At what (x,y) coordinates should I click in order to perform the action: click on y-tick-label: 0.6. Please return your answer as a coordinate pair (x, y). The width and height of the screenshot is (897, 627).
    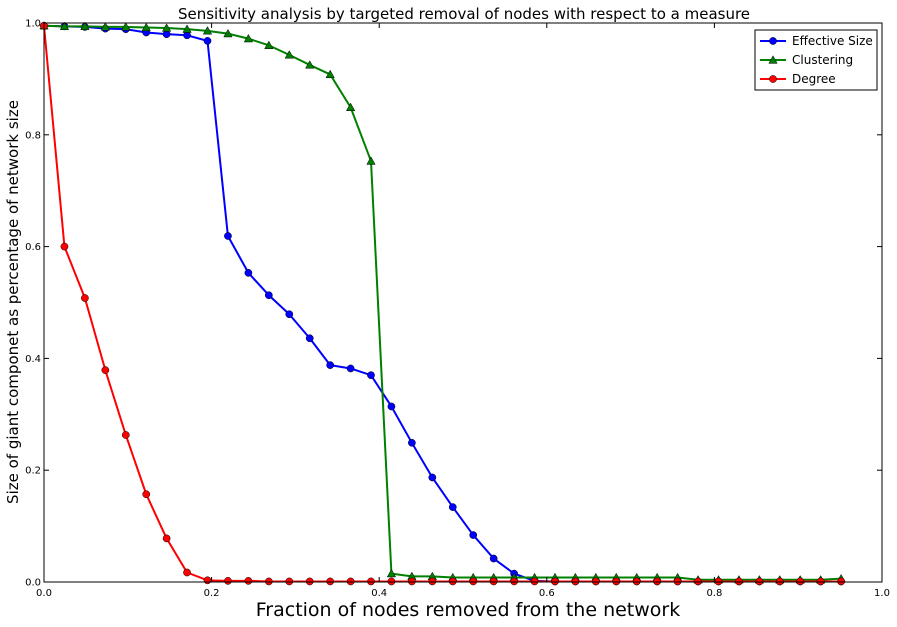
    Looking at the image, I should click on (33, 247).